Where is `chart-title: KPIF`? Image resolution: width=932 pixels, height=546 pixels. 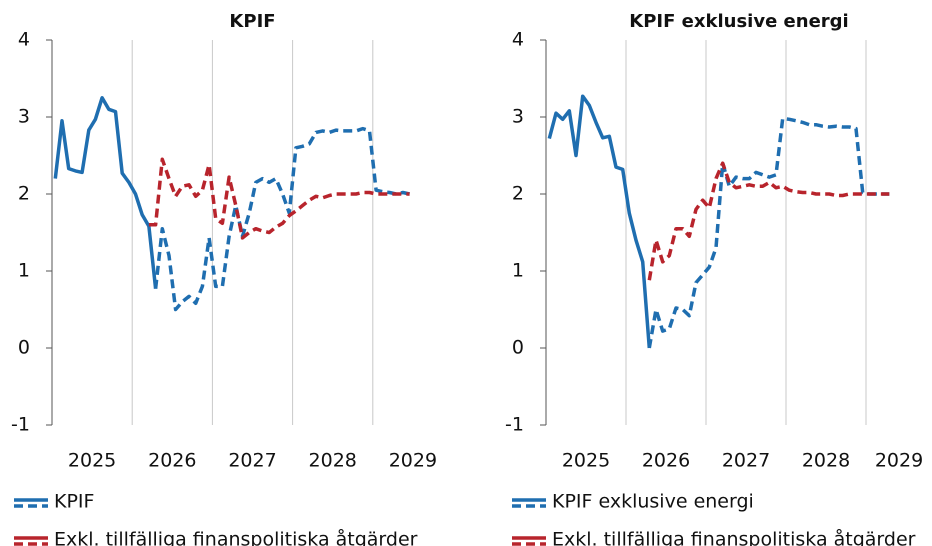
chart-title: KPIF is located at coordinates (252, 21).